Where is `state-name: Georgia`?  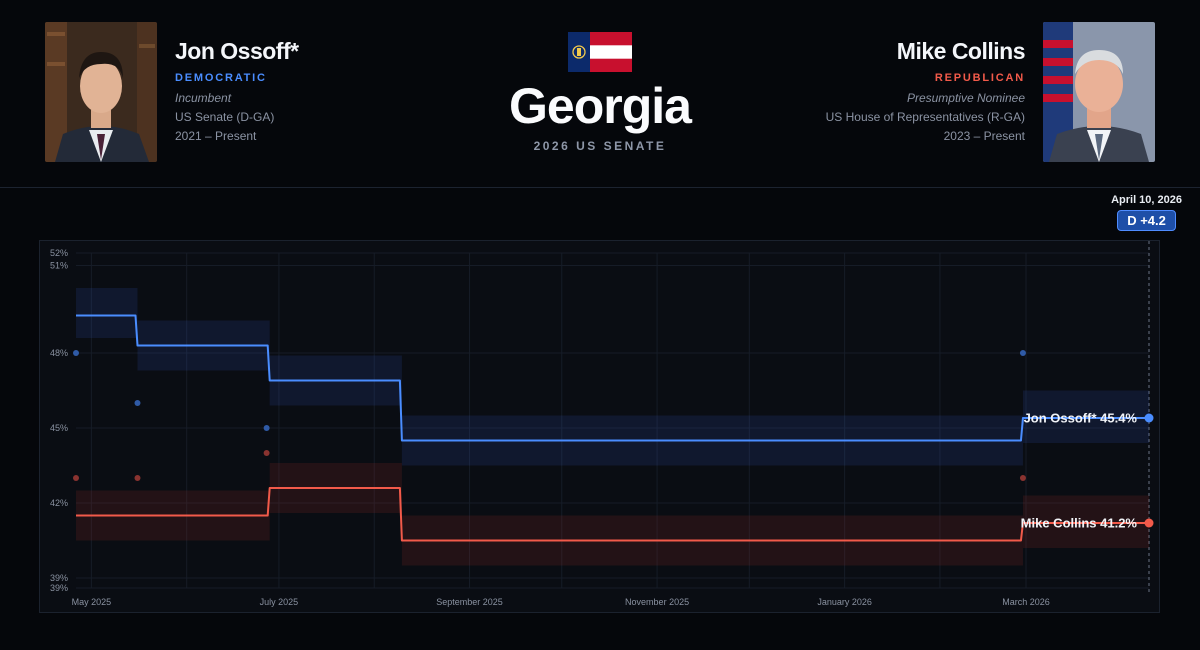 state-name: Georgia is located at coordinates (600, 106).